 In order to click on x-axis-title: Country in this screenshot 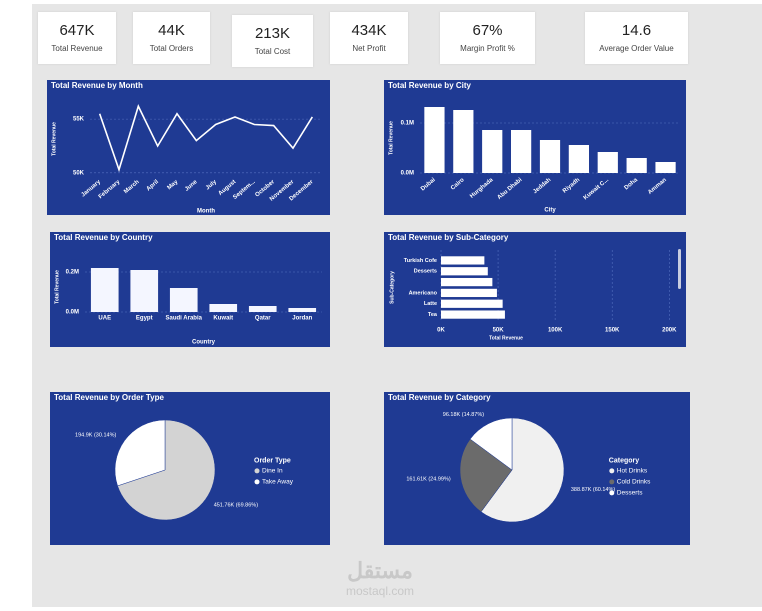, I will do `click(204, 343)`.